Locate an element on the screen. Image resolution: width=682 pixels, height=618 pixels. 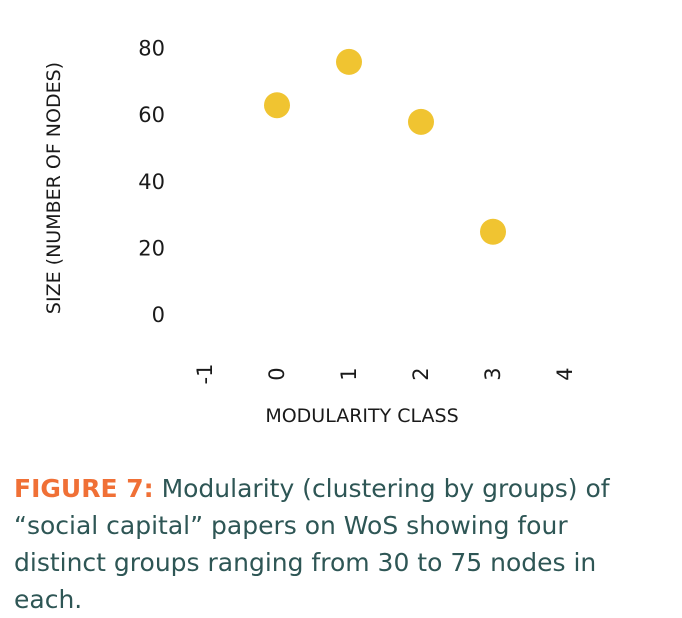
y-axis-ticks: 0 20 40 60 80 is located at coordinates (151, 182).